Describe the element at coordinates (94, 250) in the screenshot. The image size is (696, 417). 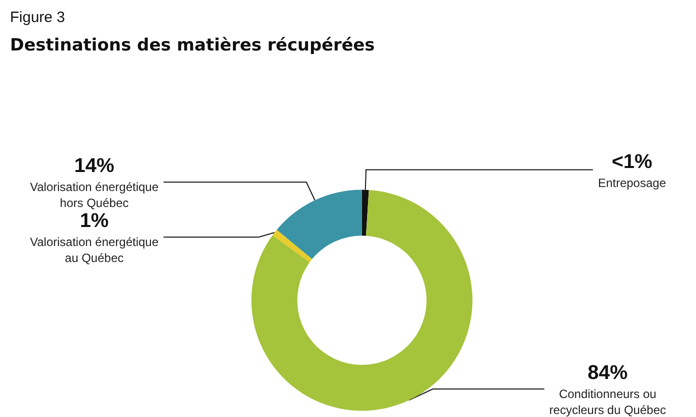
I see `slice-label: Valorisation énergétique au Québec` at that location.